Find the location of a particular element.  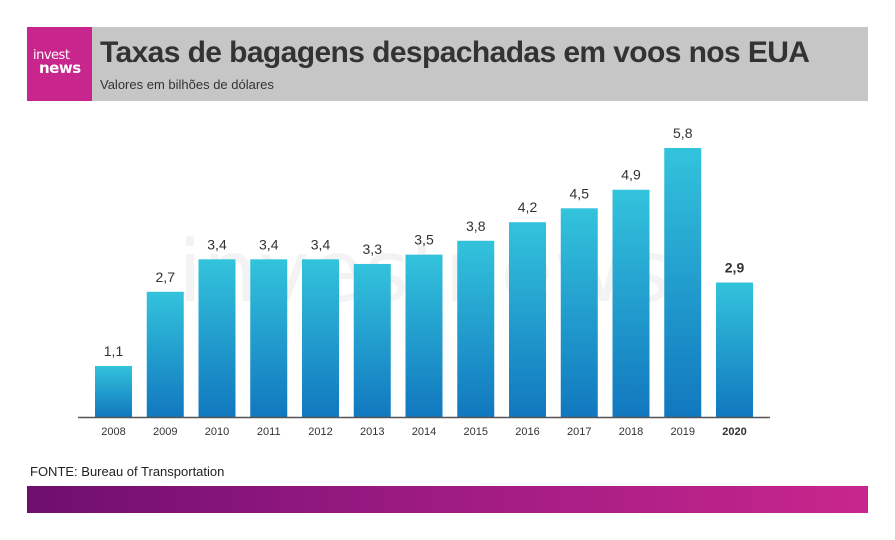

tick-label-2019: 2019 is located at coordinates (683, 432).